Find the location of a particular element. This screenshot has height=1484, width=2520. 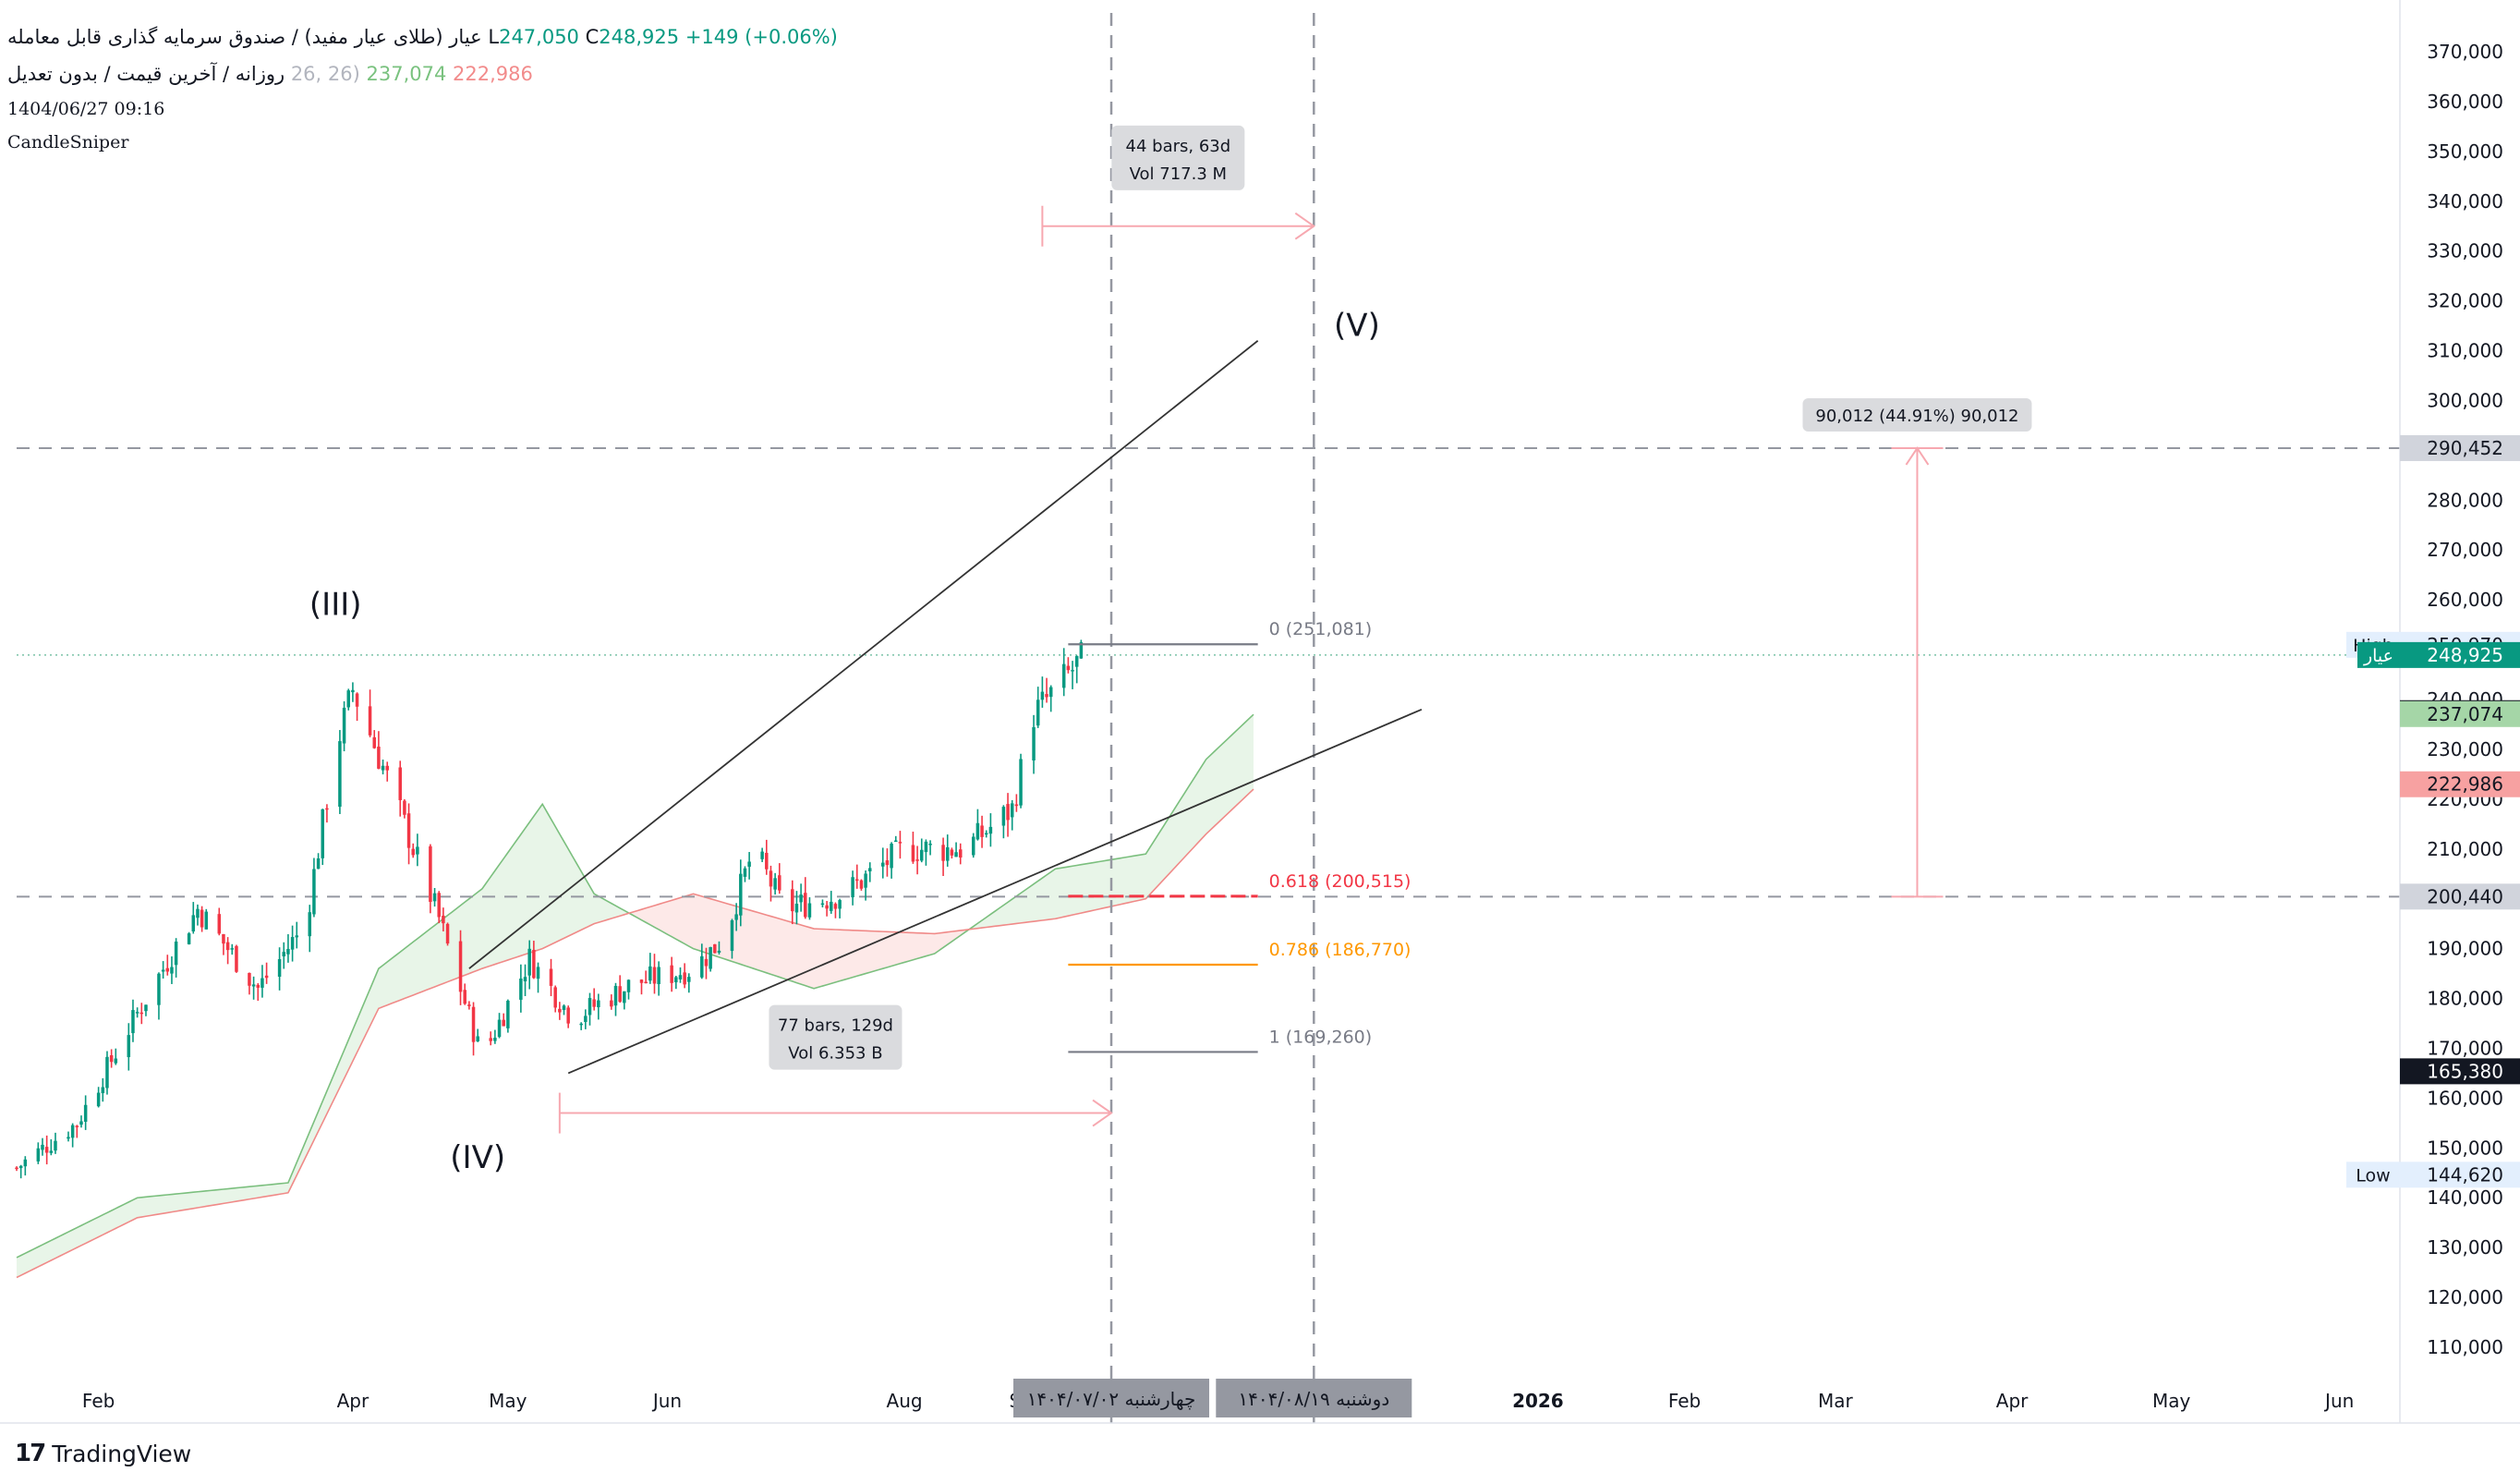

price-tag-222,986: 222,986 is located at coordinates (2460, 784).